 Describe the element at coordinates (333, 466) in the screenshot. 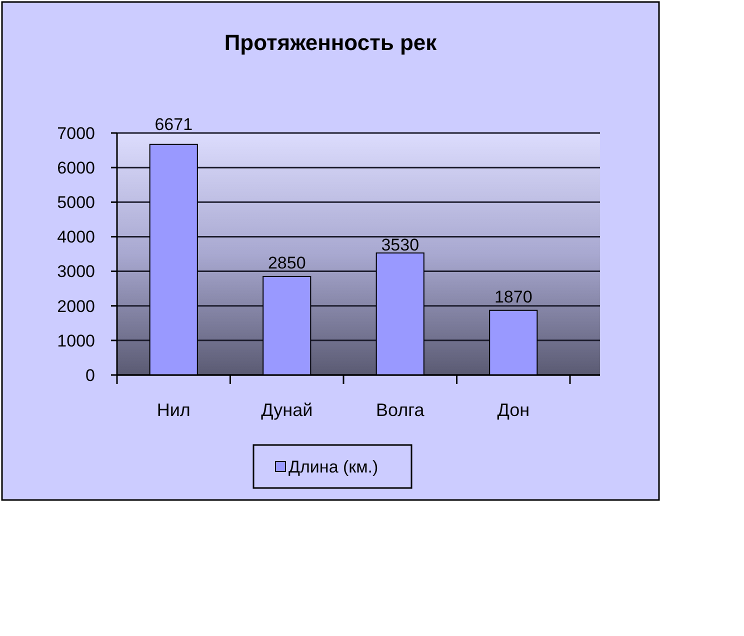

I see `legend-label: Длина (км.)` at that location.